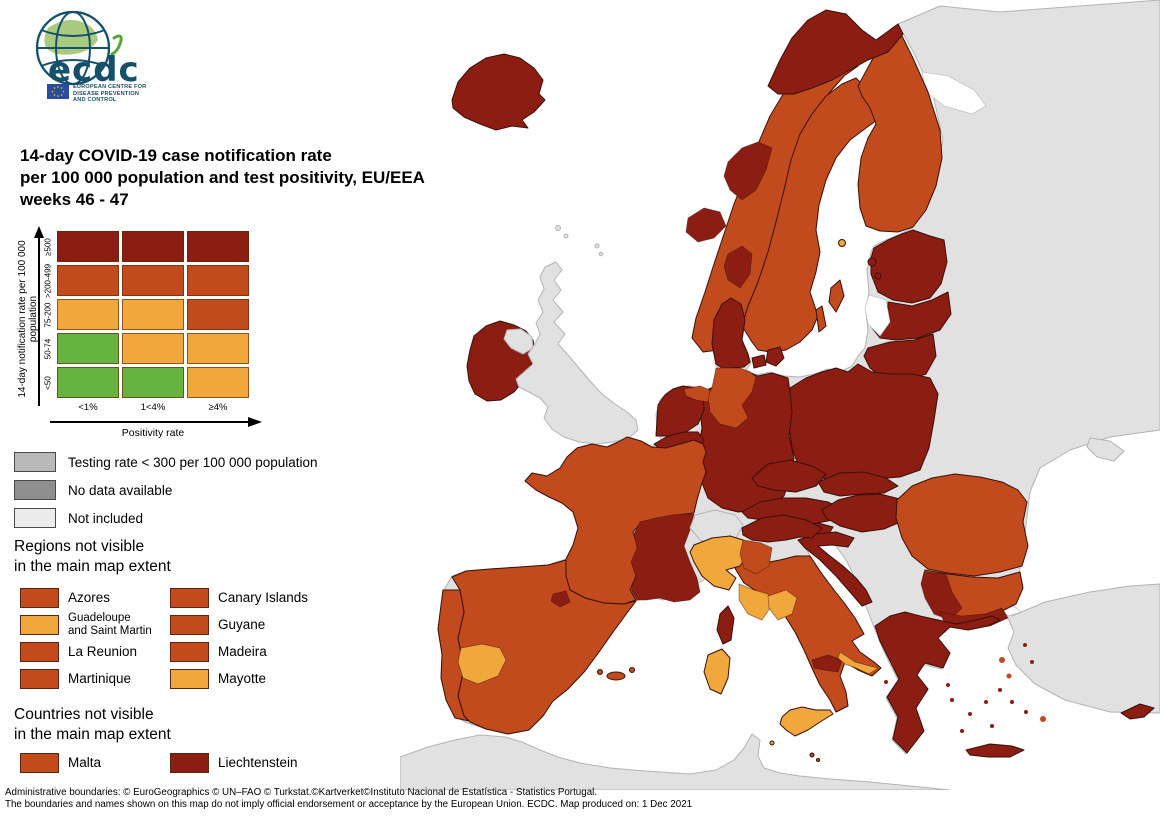  I want to click on matrix-row-label-2: 75-200, so click(48, 314).